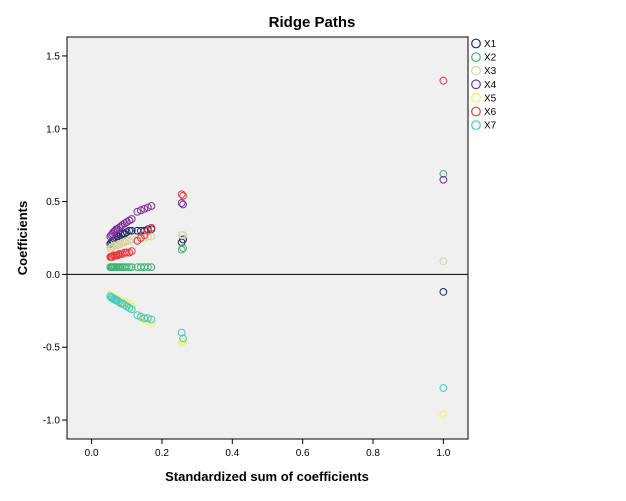 This screenshot has height=501, width=626. What do you see at coordinates (52, 421) in the screenshot?
I see `y-tick-label: -1.0` at bounding box center [52, 421].